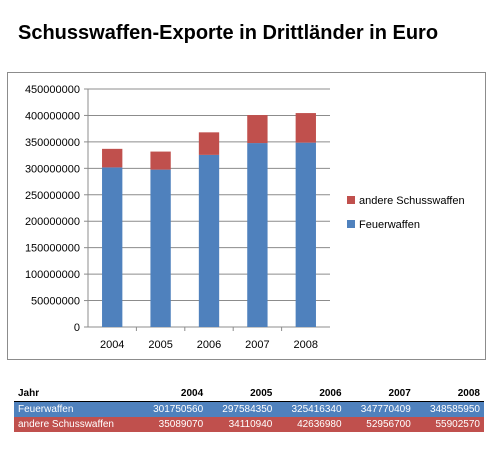  Describe the element at coordinates (76, 394) in the screenshot. I see `table-header-cell: Jahr` at that location.